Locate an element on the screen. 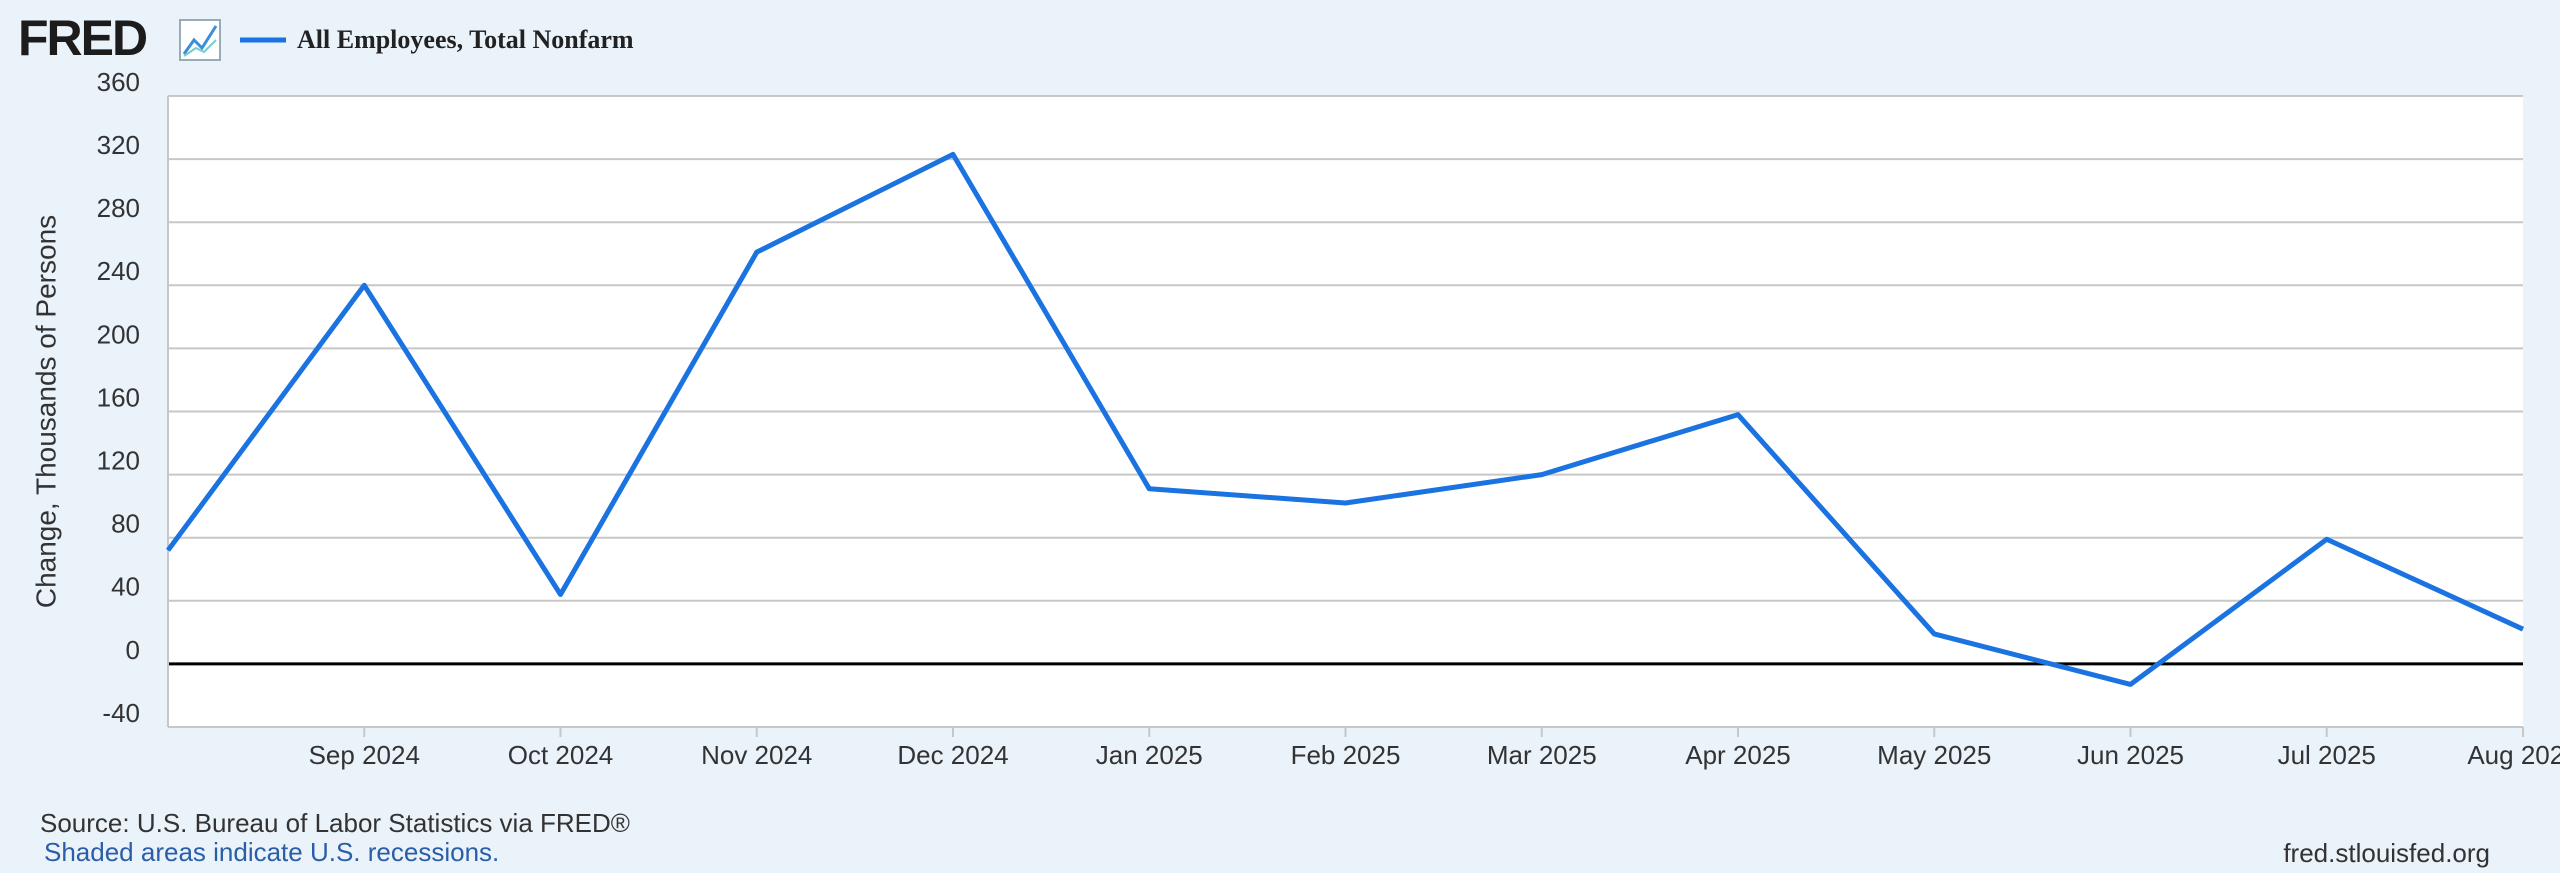  x-tick-label: May 2025 is located at coordinates (1934, 755).